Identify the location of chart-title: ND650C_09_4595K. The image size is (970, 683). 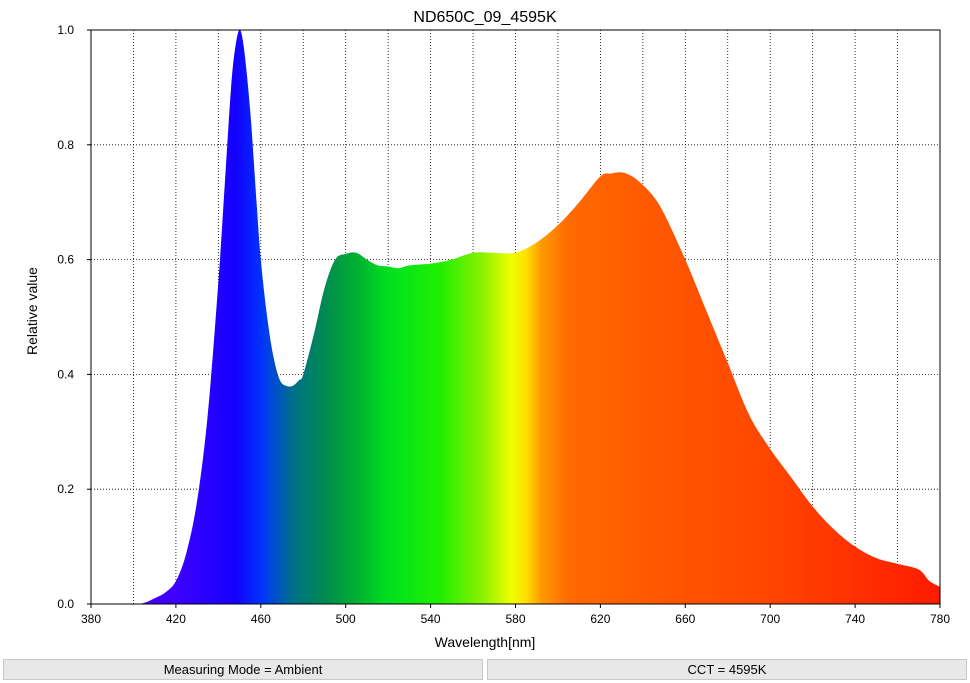
(485, 17).